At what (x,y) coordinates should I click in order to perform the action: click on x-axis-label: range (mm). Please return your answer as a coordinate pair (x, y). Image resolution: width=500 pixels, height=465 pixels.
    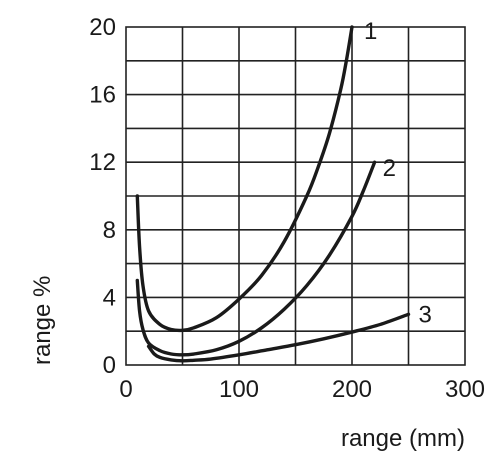
    Looking at the image, I should click on (403, 438).